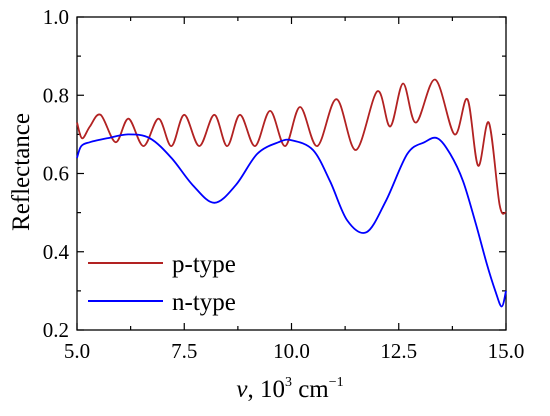 The image size is (550, 416). What do you see at coordinates (291, 351) in the screenshot?
I see `x-tick-label: 10.0` at bounding box center [291, 351].